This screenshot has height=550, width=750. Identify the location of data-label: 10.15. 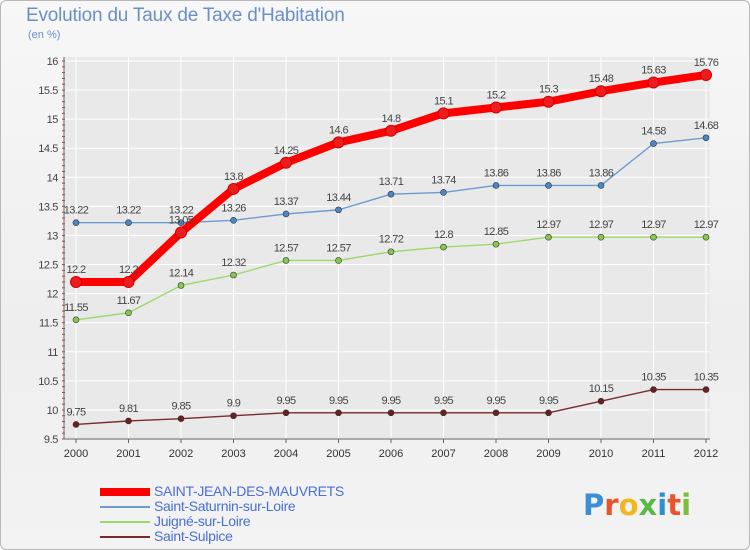
(601, 389).